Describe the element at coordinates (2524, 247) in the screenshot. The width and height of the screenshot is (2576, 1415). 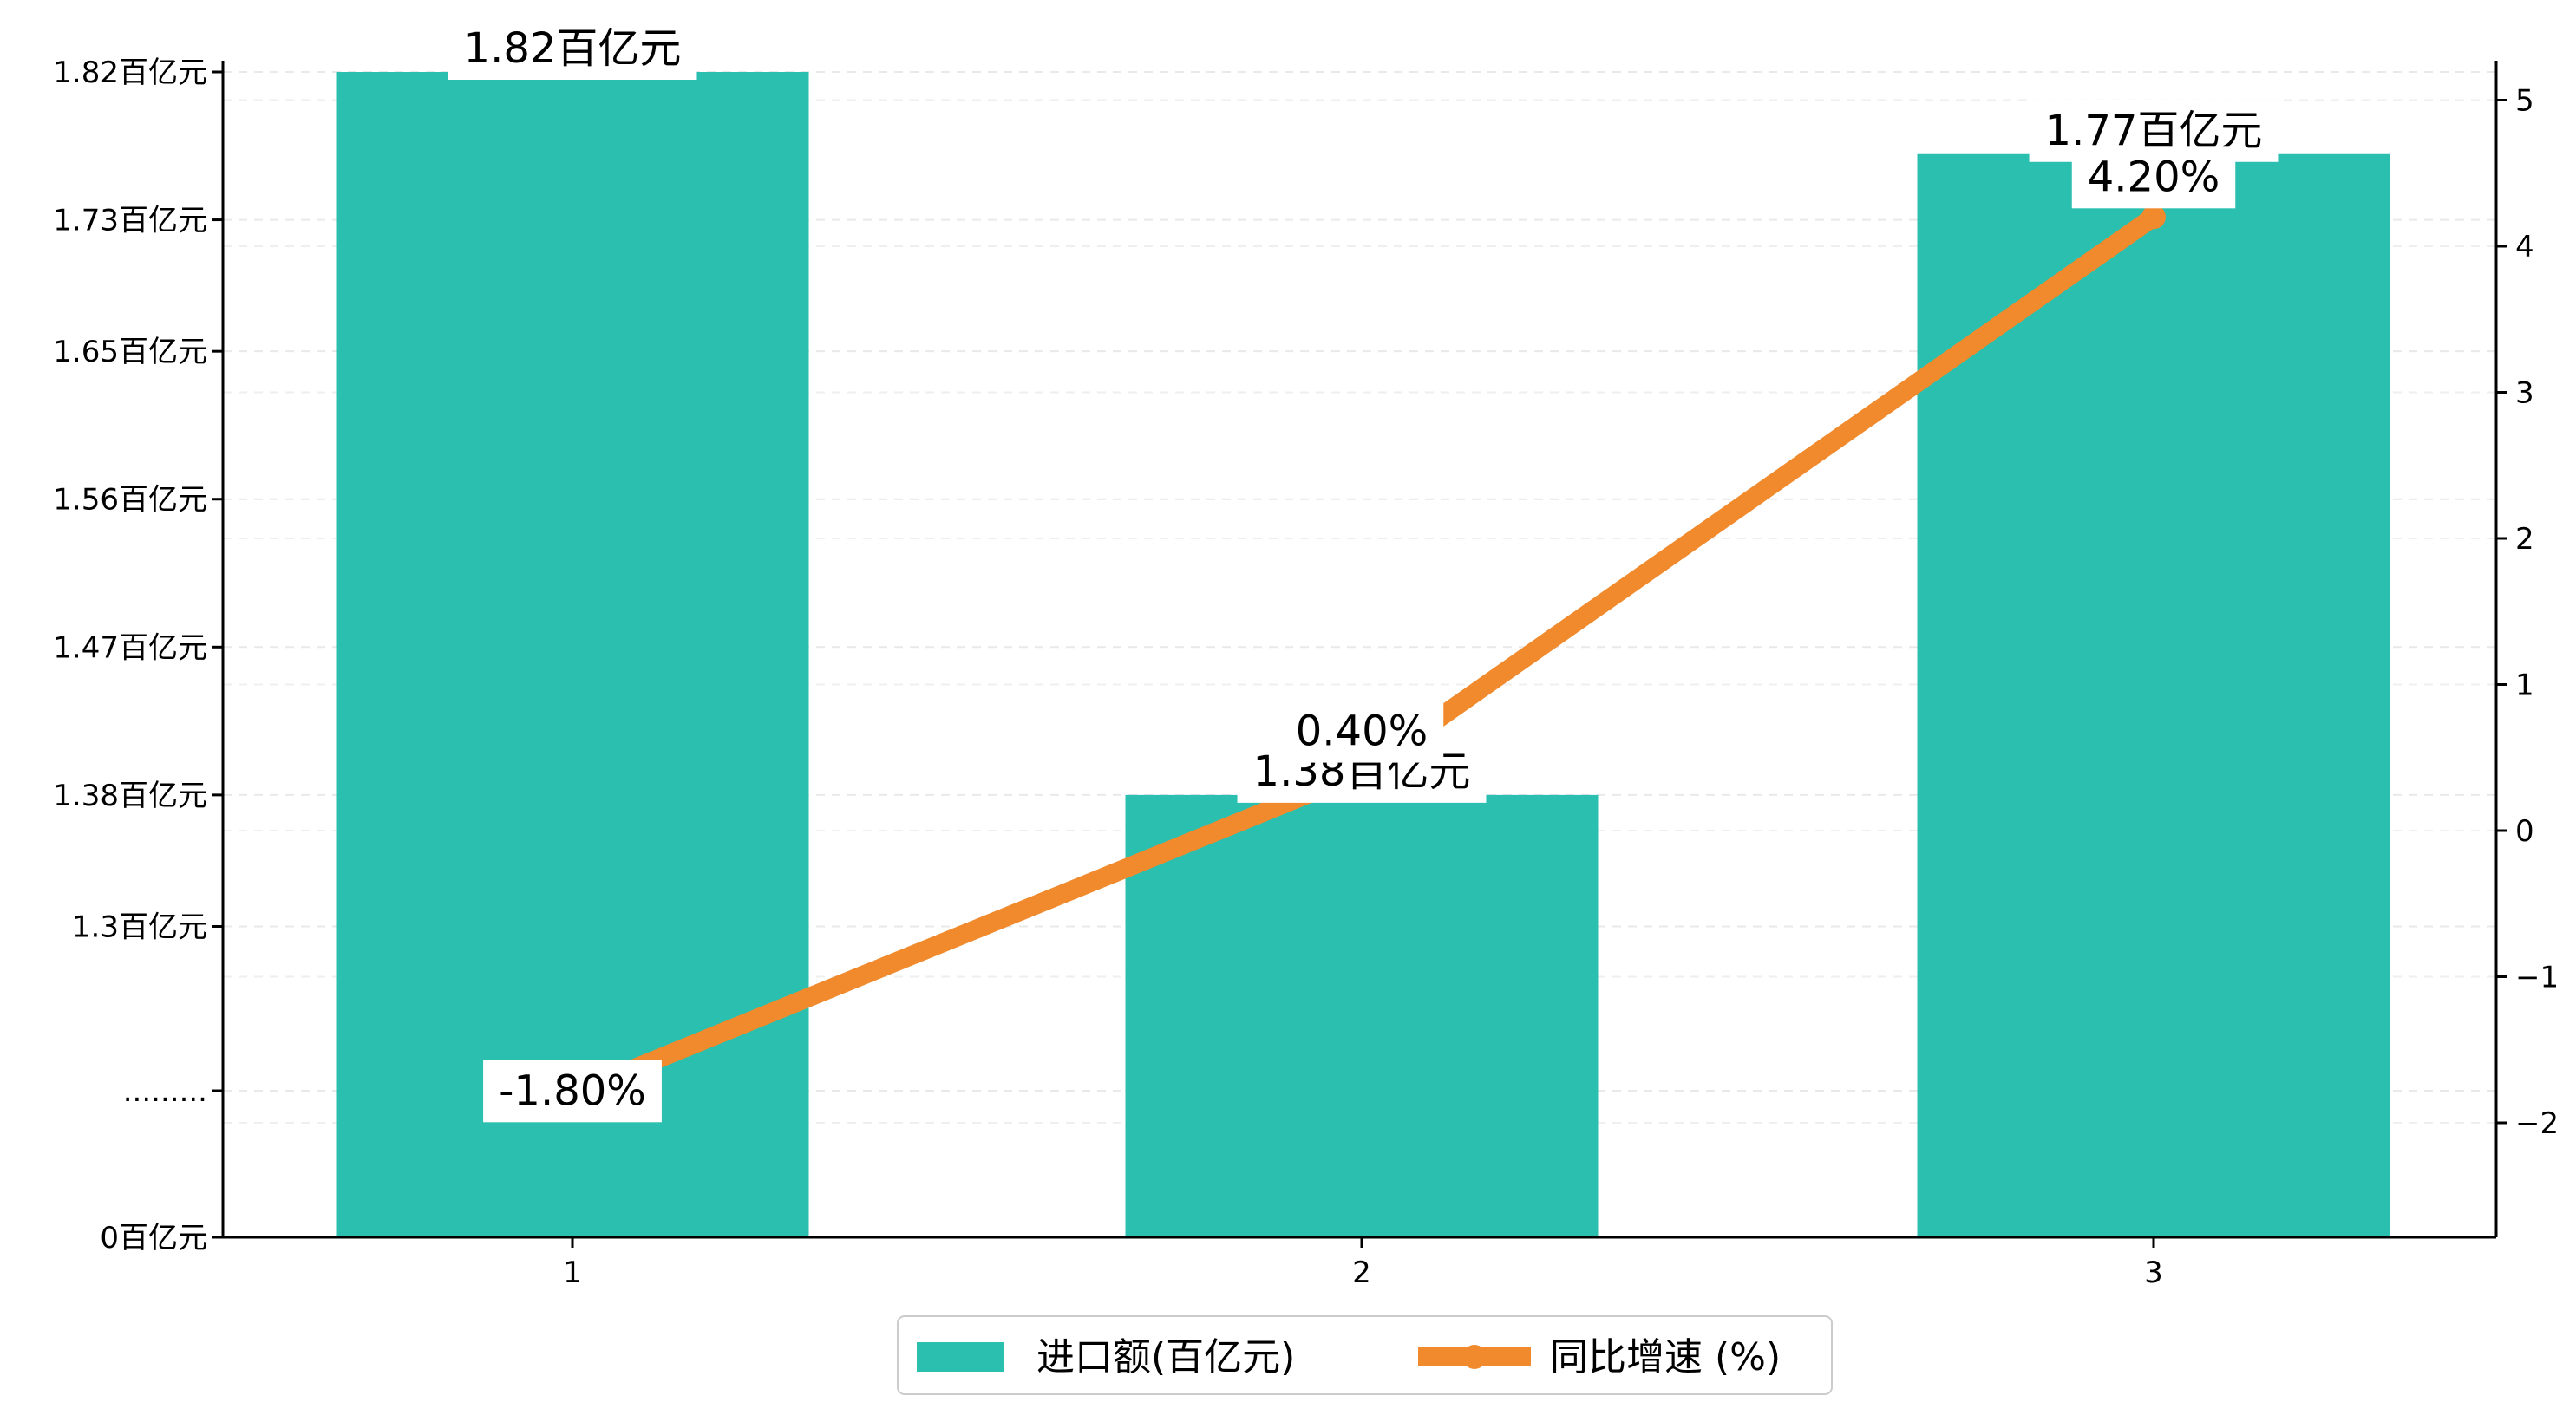
I see `y-tick-label-right: 4` at that location.